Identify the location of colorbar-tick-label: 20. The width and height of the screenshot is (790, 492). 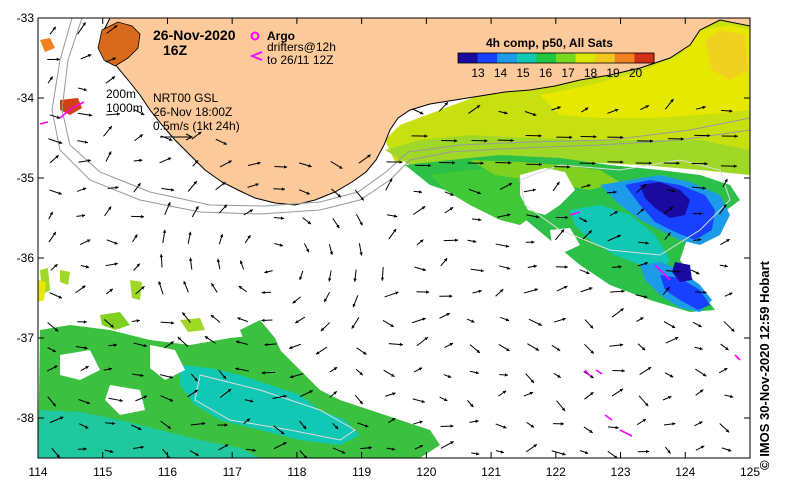
(636, 73).